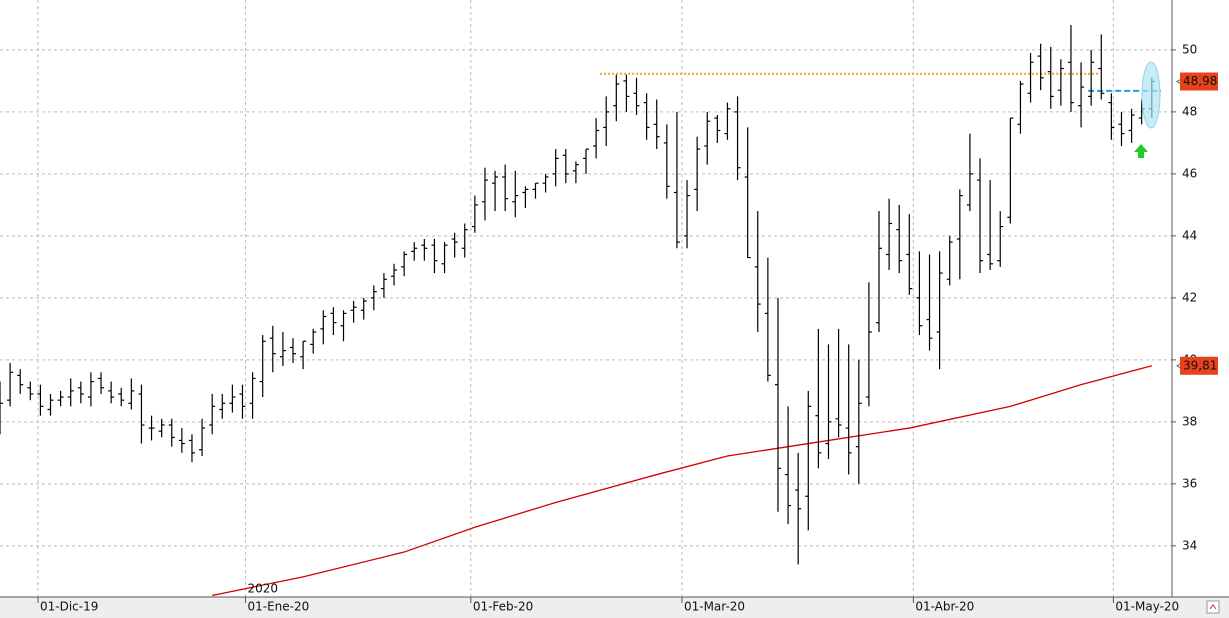 The height and width of the screenshot is (618, 1229). I want to click on y-tick-label: 42, so click(1189, 297).